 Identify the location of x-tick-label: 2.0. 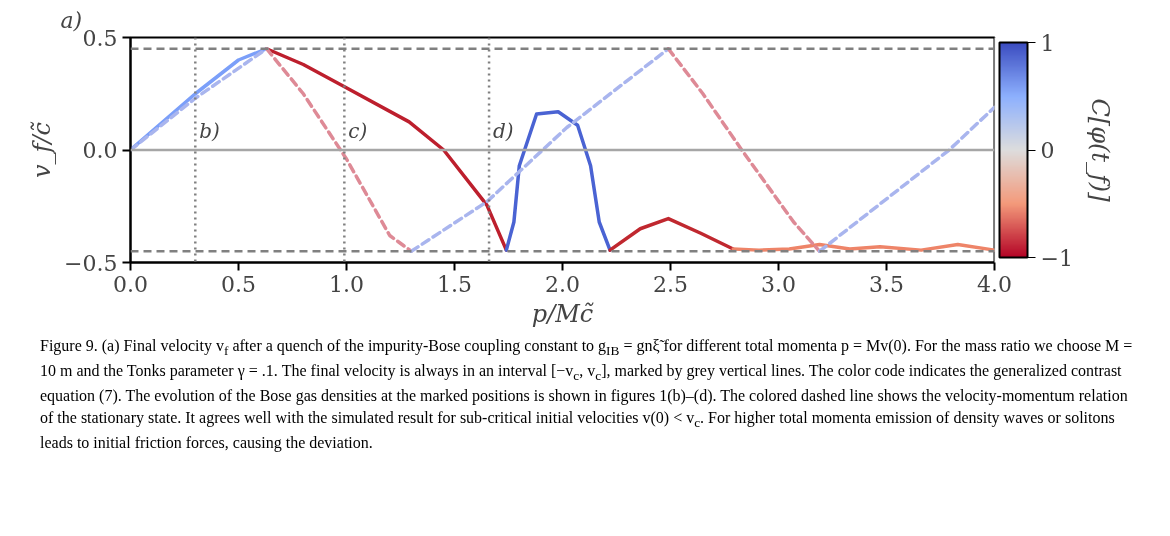
(563, 284).